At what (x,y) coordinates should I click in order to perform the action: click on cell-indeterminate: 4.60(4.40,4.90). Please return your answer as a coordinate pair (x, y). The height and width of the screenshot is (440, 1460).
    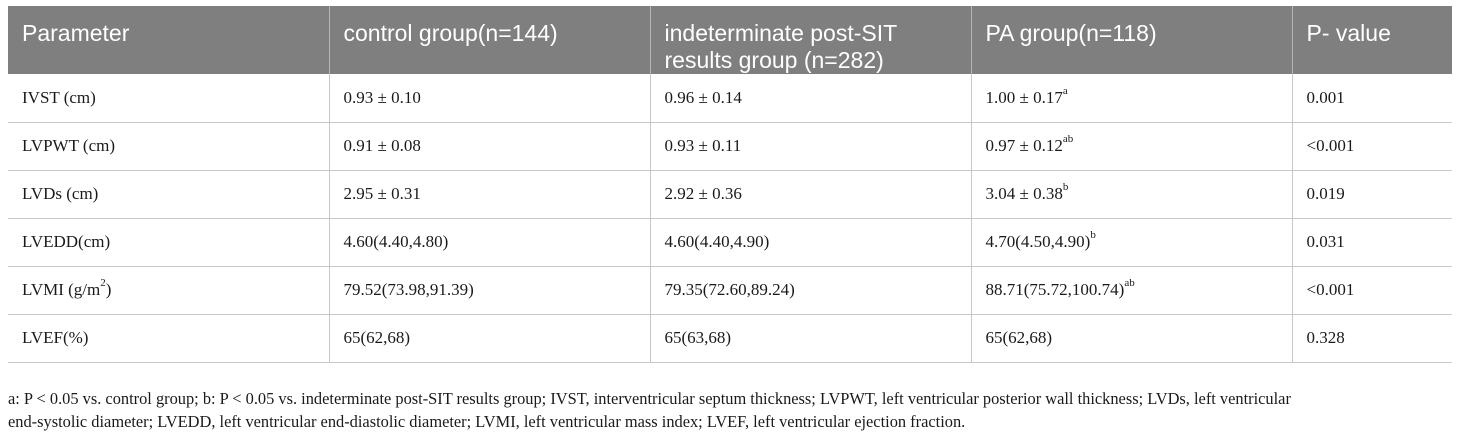
    Looking at the image, I should click on (810, 242).